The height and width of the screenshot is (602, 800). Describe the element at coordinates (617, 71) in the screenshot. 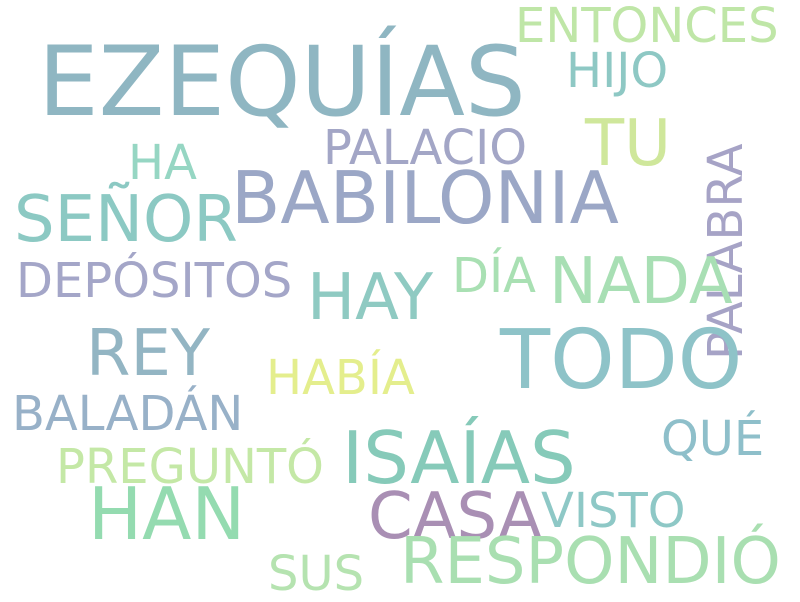

I see `word-hijo: HIJO` at that location.